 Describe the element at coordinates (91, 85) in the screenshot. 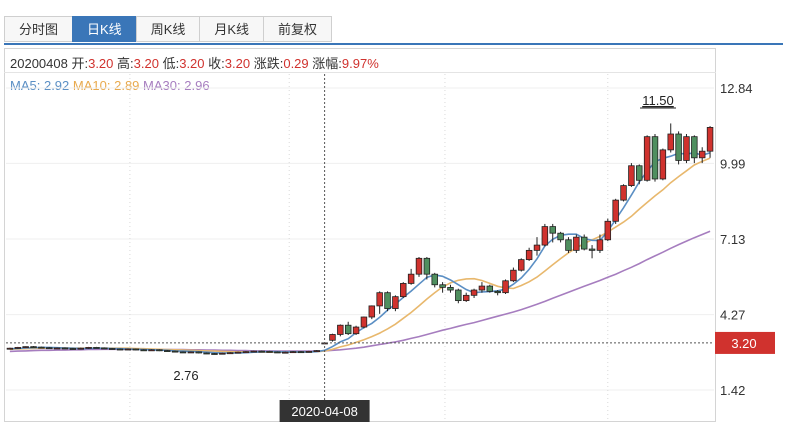

I see `ma10-legend-label: MA10:` at that location.